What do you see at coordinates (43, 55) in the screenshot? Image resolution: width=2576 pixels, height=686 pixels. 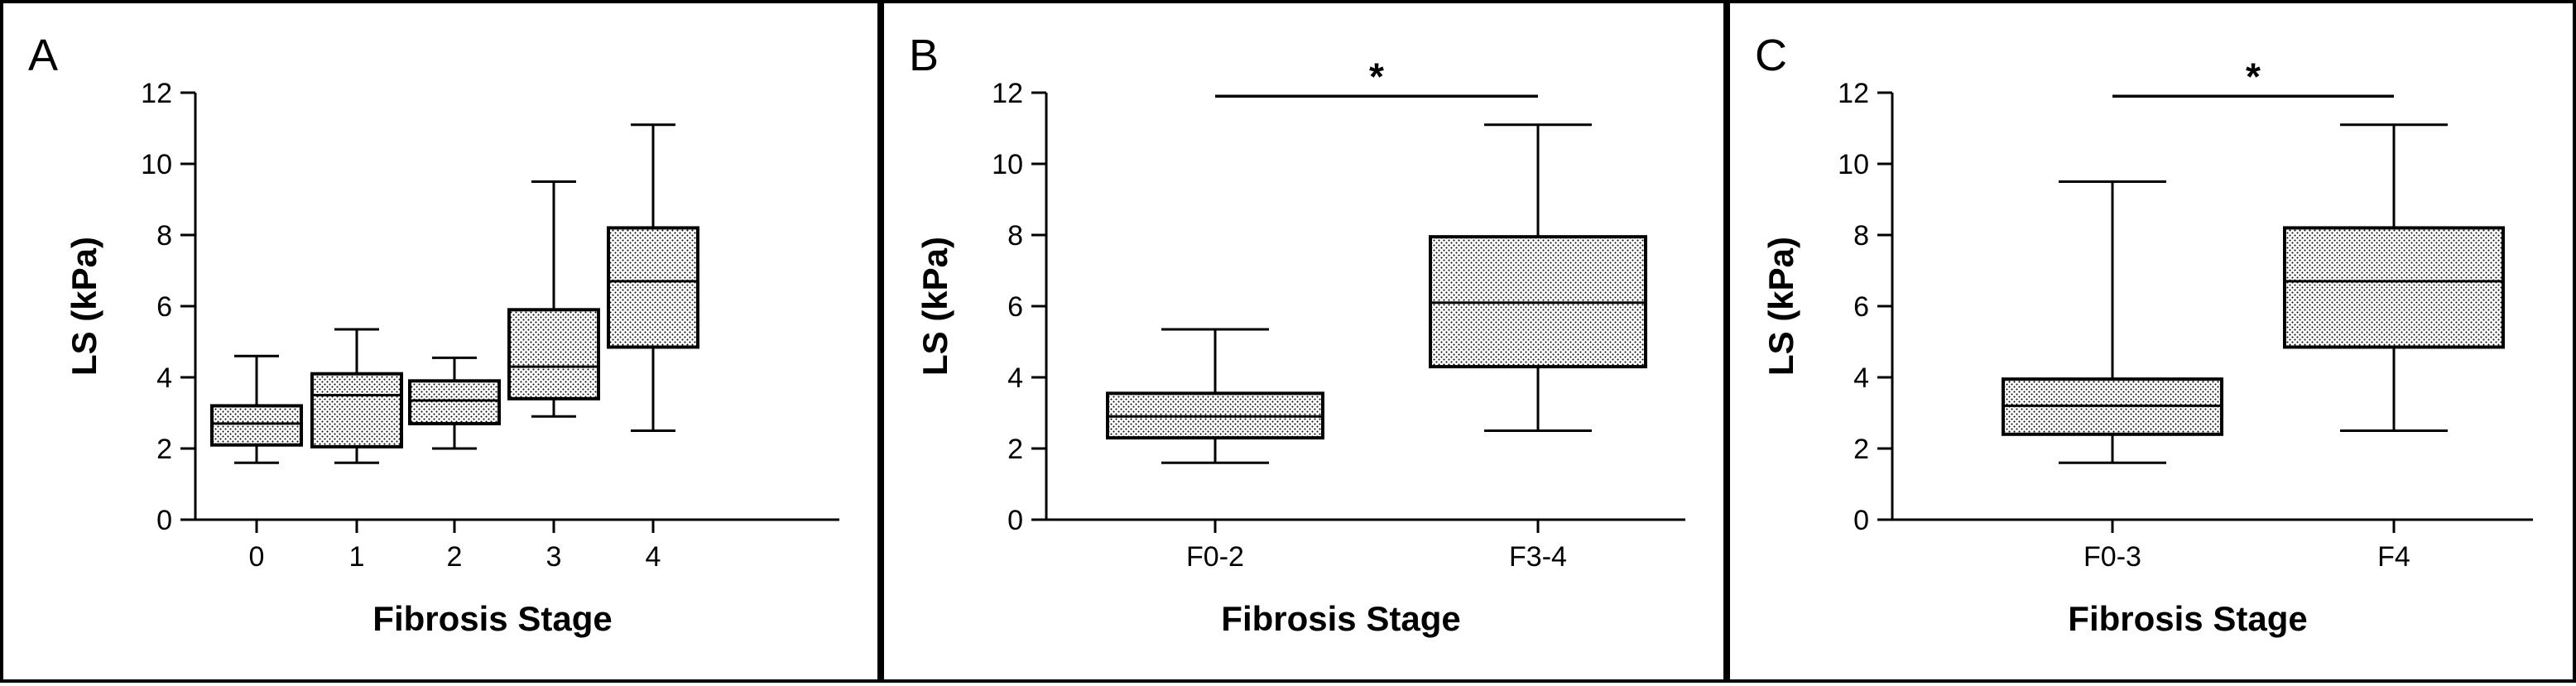 I see `panel-label: A` at bounding box center [43, 55].